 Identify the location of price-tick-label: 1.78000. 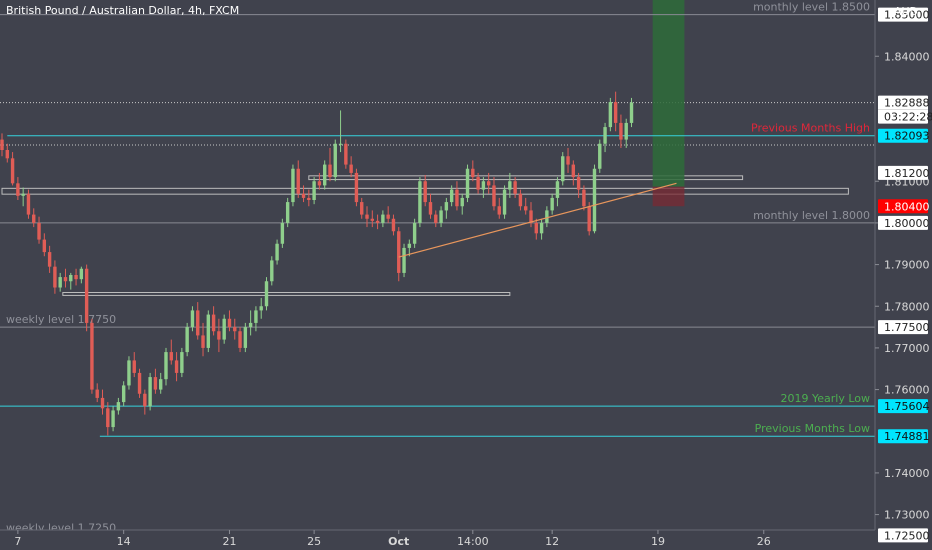
(907, 306).